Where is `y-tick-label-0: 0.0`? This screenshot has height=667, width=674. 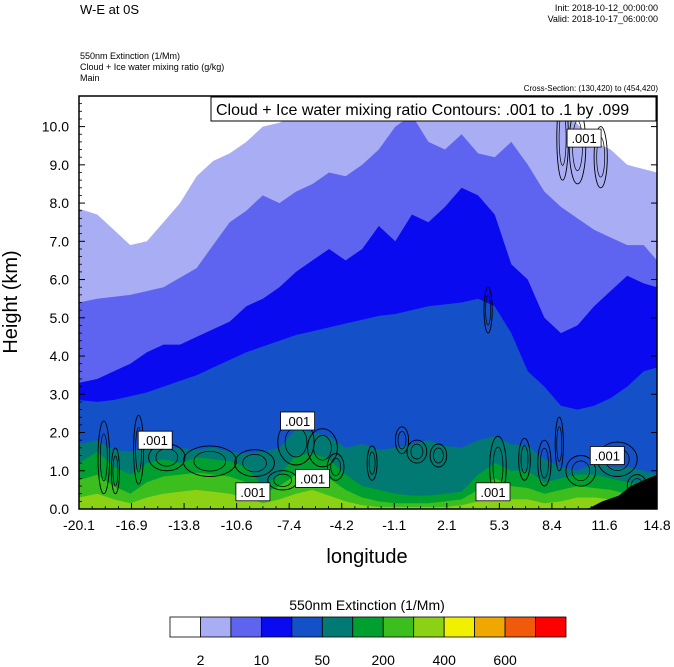 y-tick-label-0: 0.0 is located at coordinates (60, 509).